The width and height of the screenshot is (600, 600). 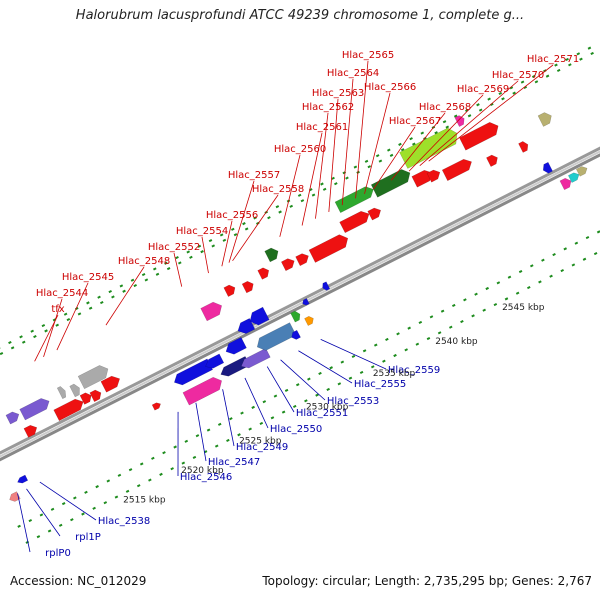 I want to click on gene-label-forward: Hlac_2560, so click(x=300, y=149).